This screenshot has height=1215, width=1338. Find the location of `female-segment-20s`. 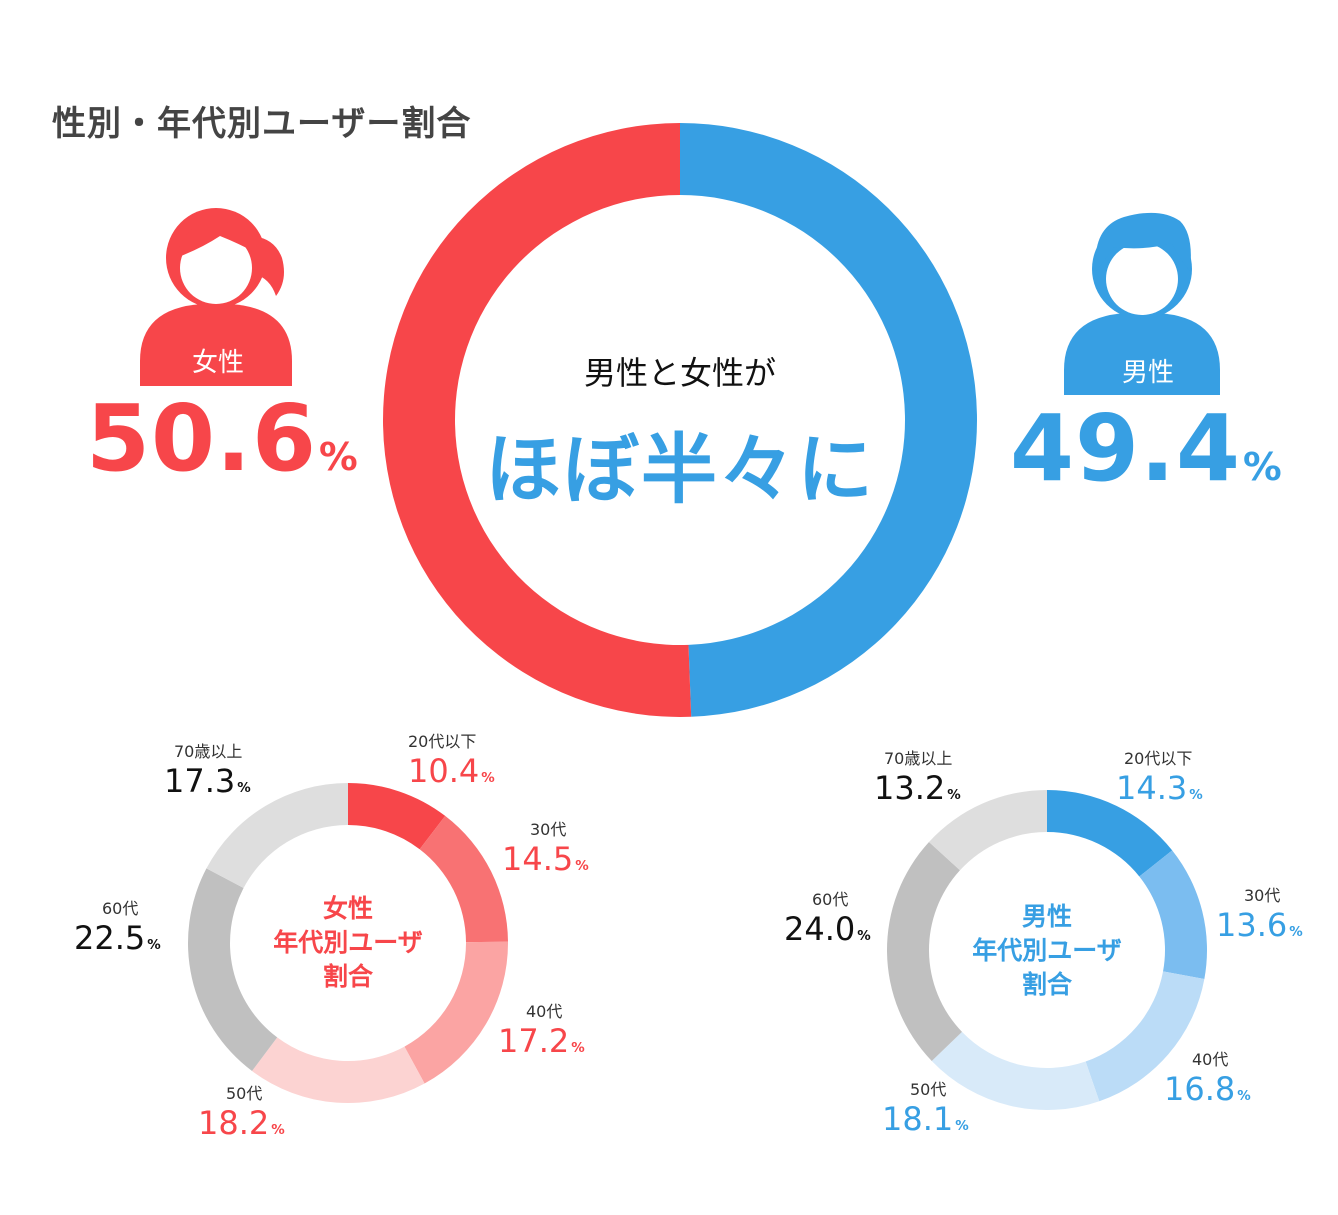

female-segment-20s is located at coordinates (397, 816).